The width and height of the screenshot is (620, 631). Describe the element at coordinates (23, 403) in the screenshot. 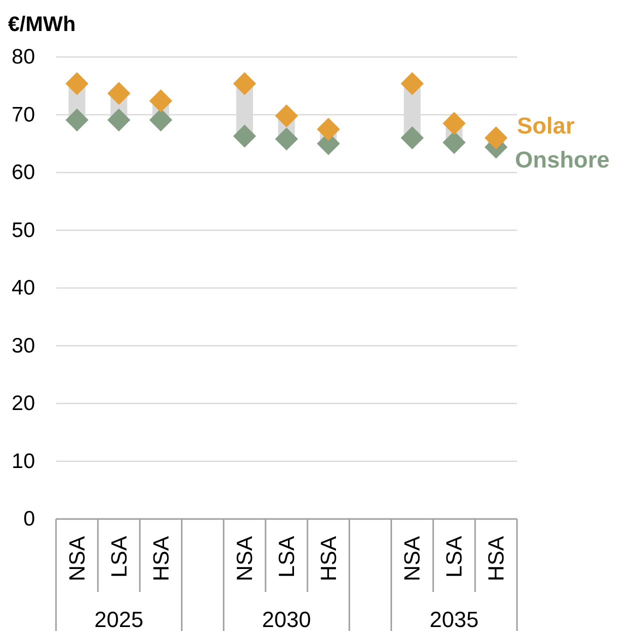

I see `y-tick-label: 20` at that location.